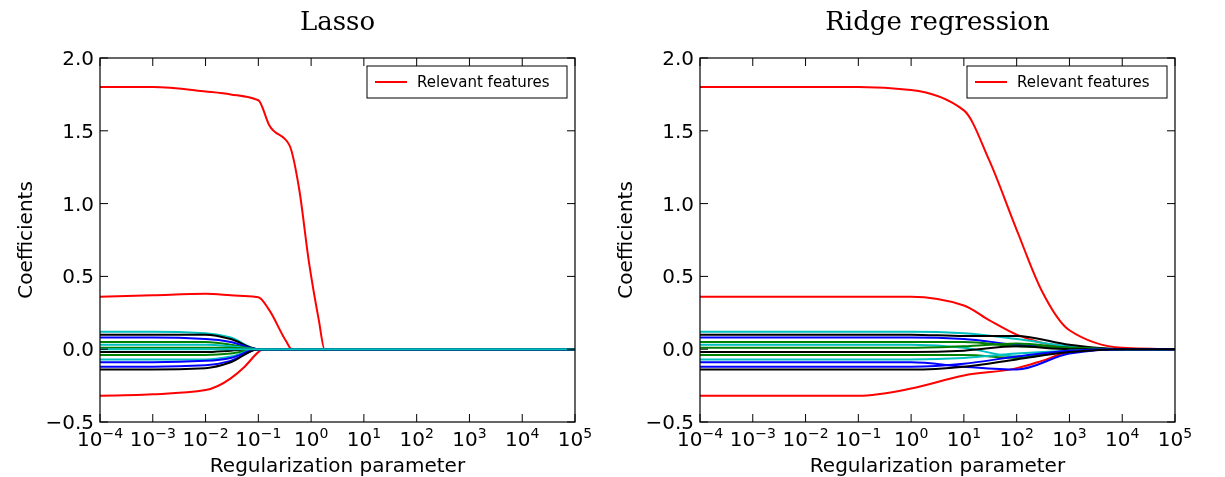 This screenshot has width=1225, height=477. I want to click on chart-title: Ridge regression, so click(937, 21).